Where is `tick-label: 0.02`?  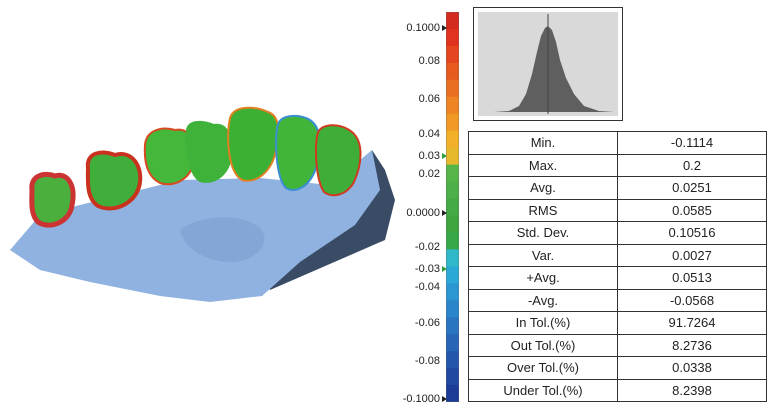
tick-label: 0.02 is located at coordinates (429, 174).